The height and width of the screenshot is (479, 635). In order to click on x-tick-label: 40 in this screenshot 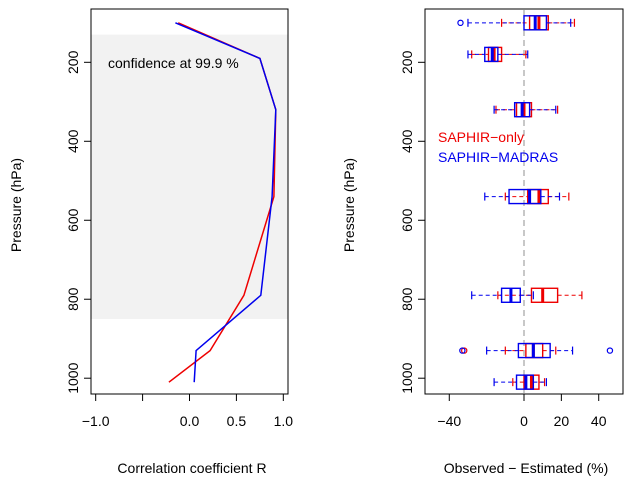, I will do `click(599, 421)`.